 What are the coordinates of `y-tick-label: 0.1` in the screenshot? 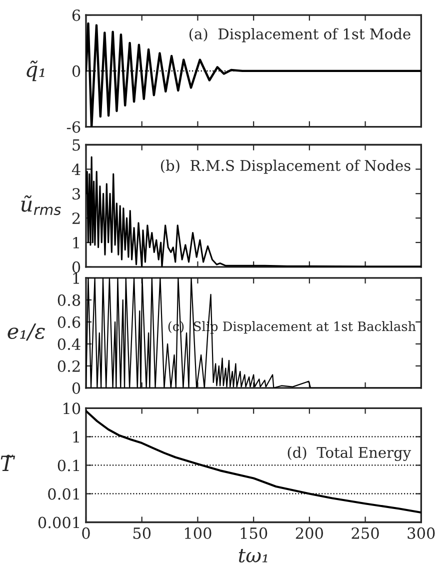 It's located at (68, 466).